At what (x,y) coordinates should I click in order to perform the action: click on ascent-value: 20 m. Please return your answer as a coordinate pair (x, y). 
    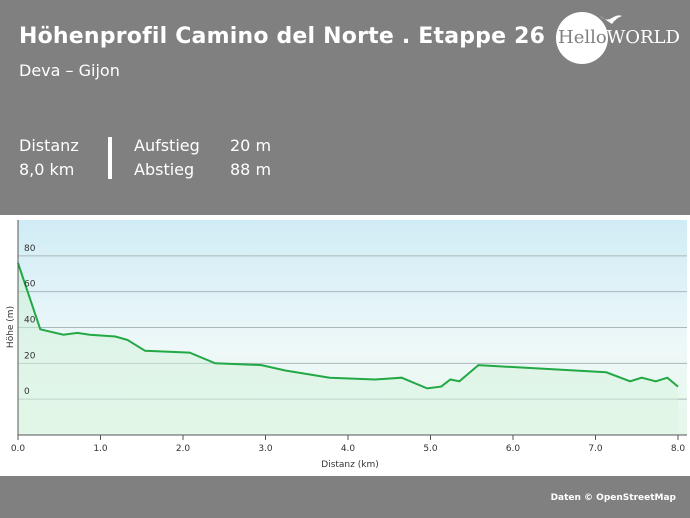
    Looking at the image, I should click on (251, 145).